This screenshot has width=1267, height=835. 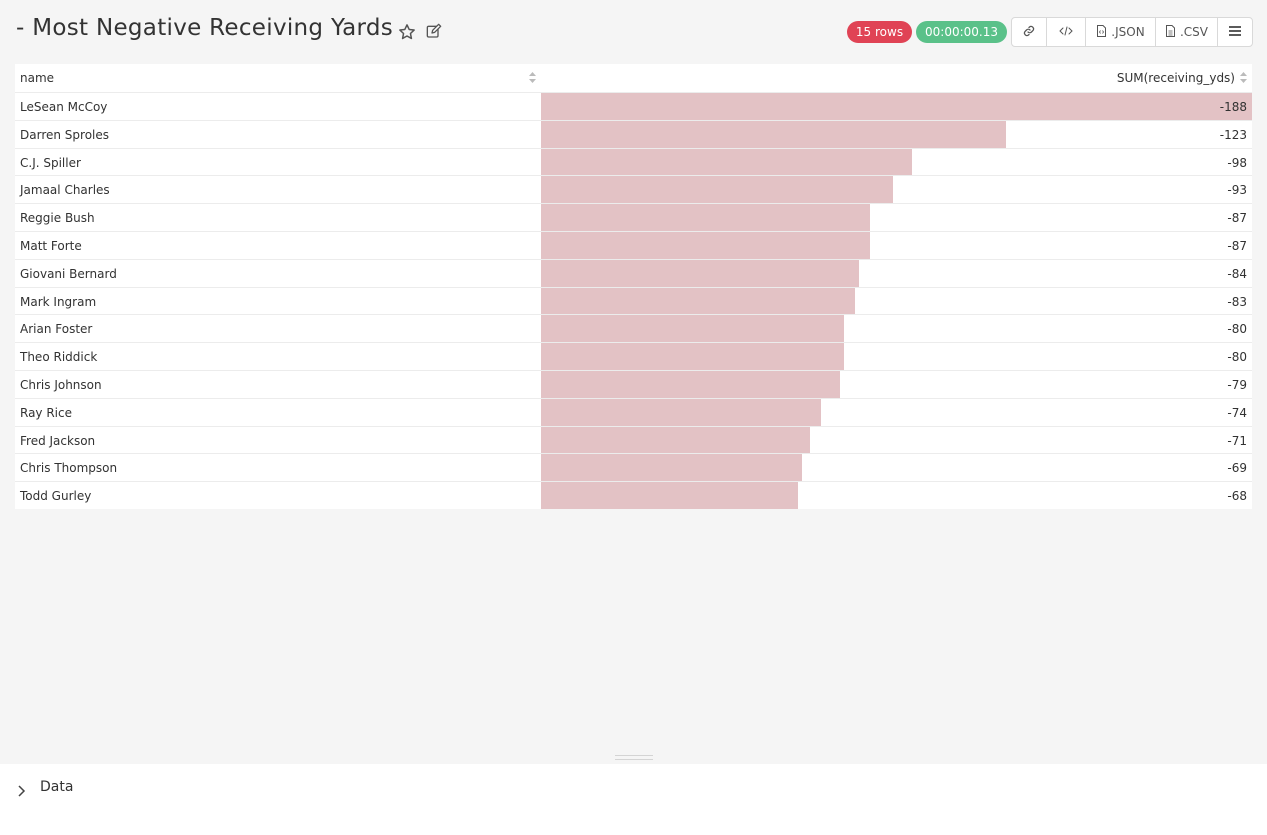 What do you see at coordinates (56, 496) in the screenshot?
I see `player-name-cell: Todd Gurley` at bounding box center [56, 496].